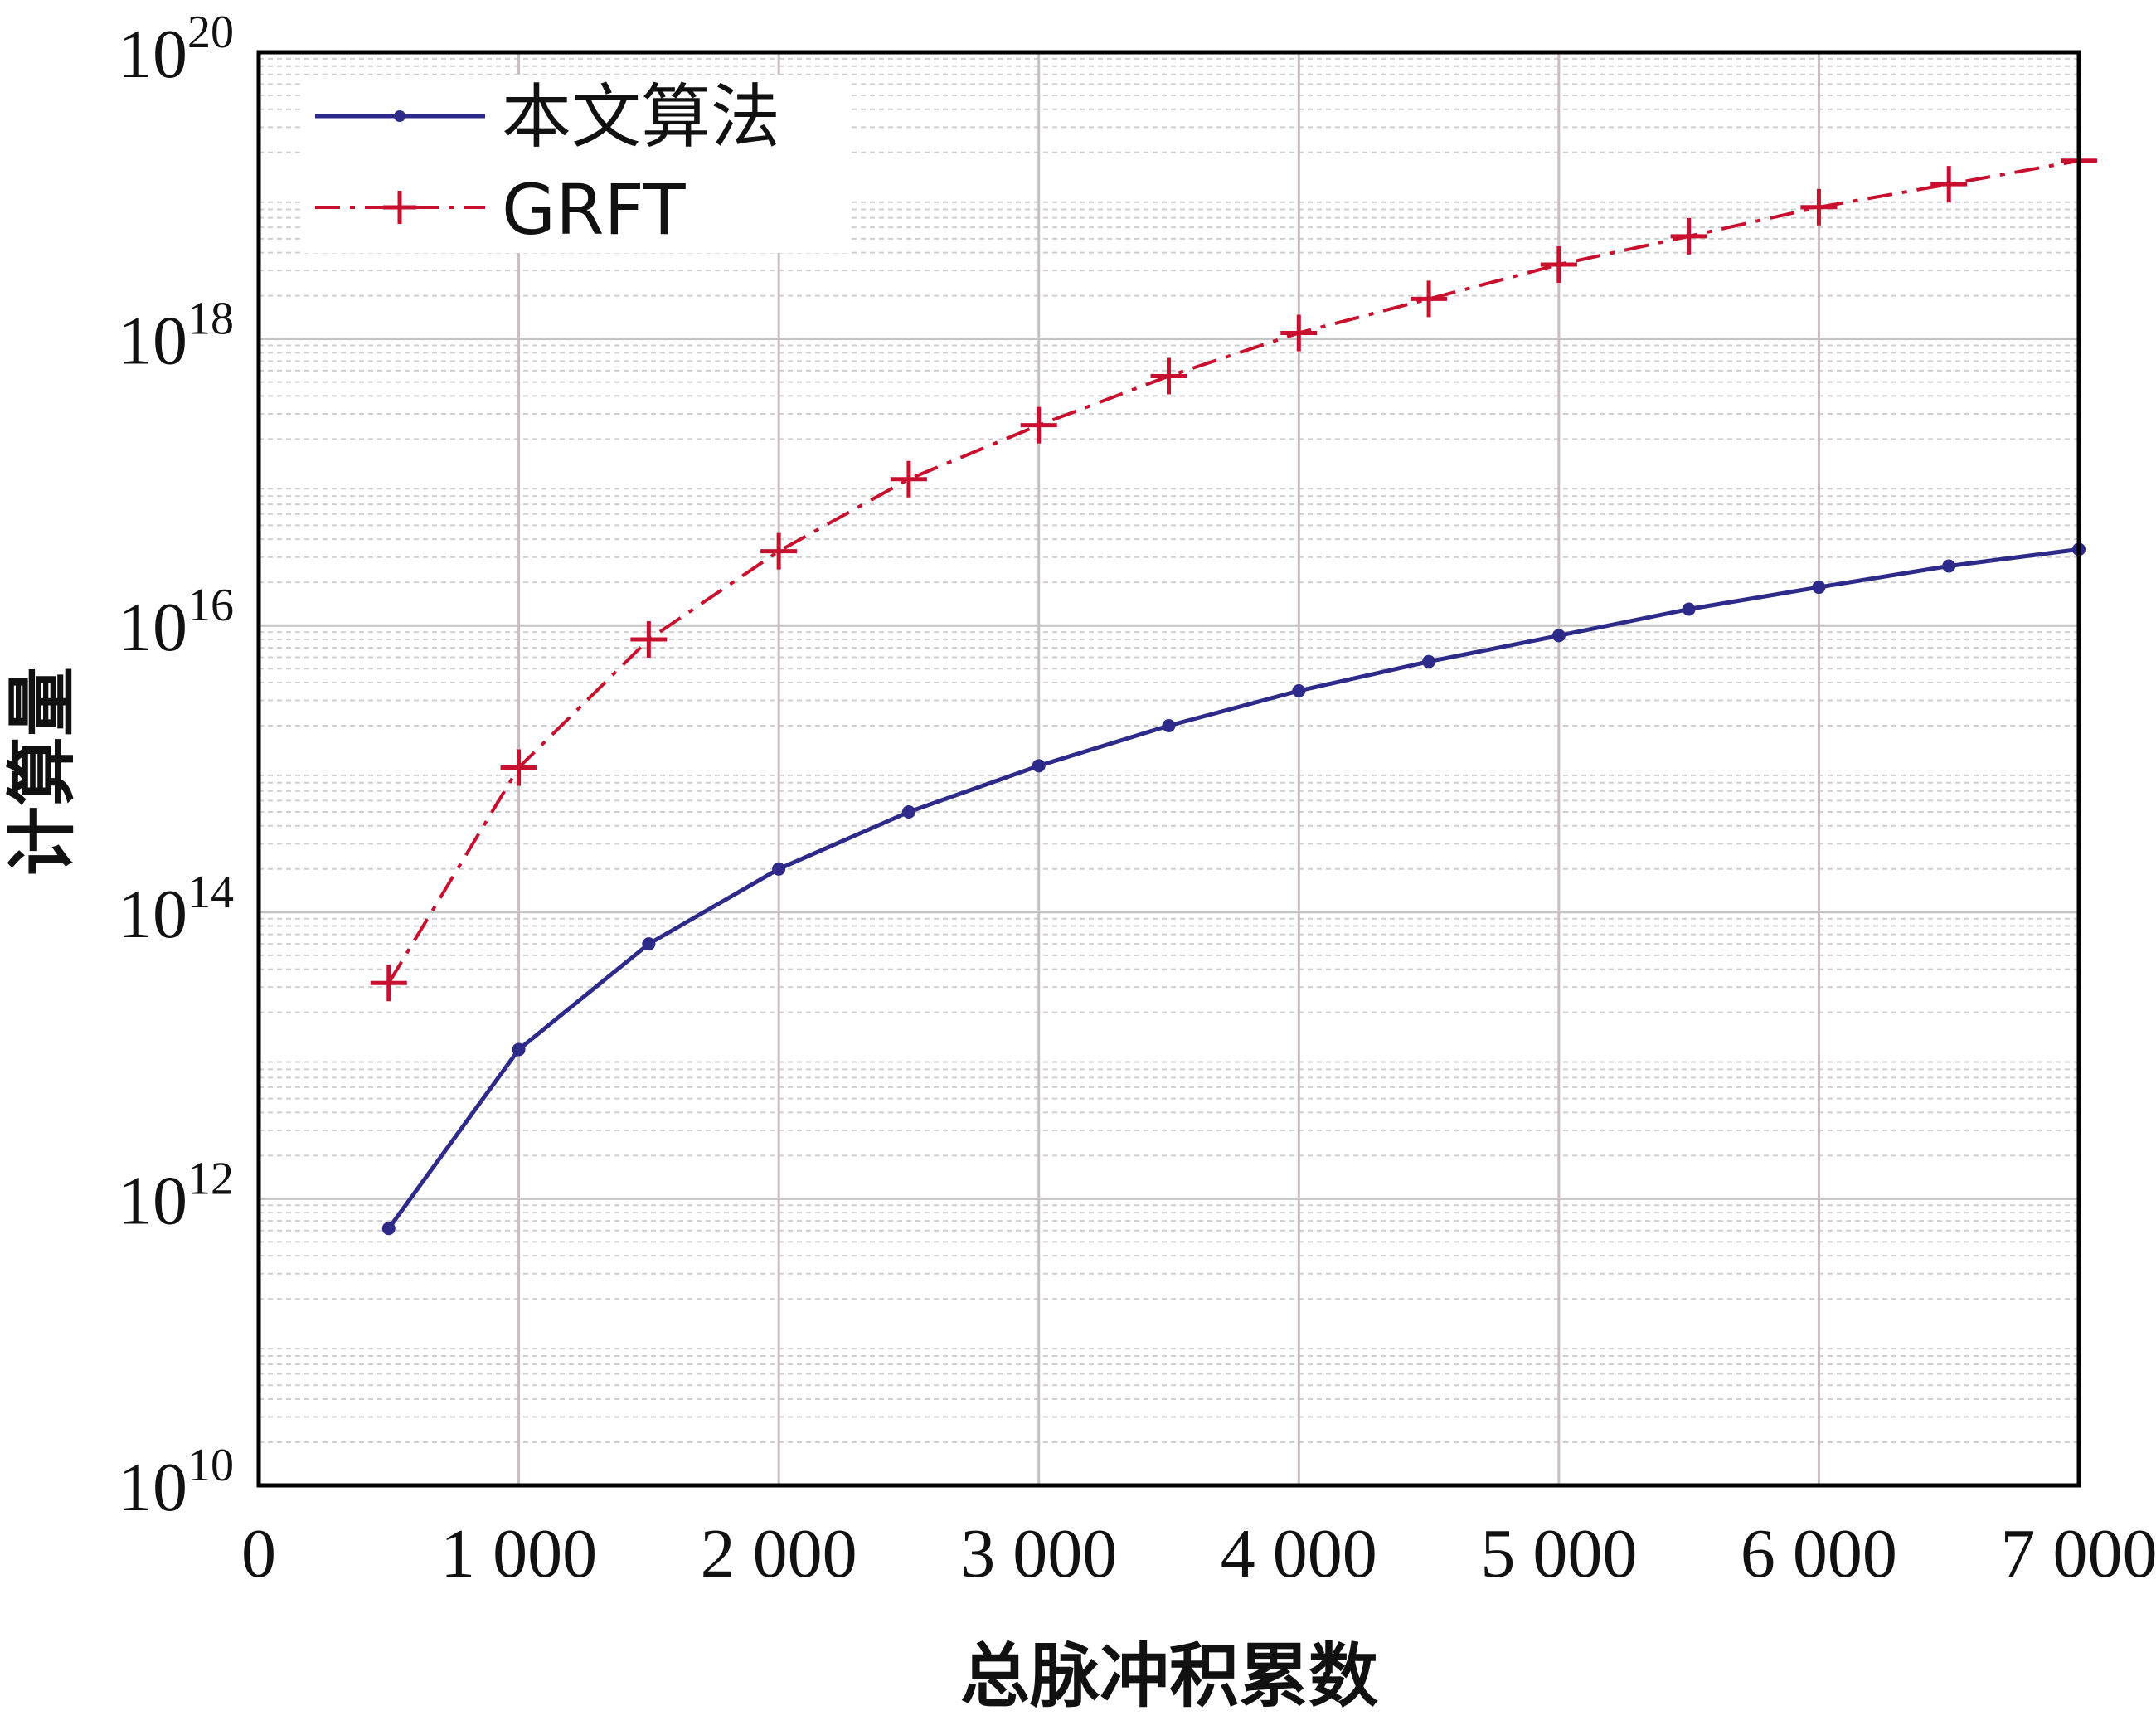  What do you see at coordinates (210, 319) in the screenshot?
I see `y-tick-exponent: 18` at bounding box center [210, 319].